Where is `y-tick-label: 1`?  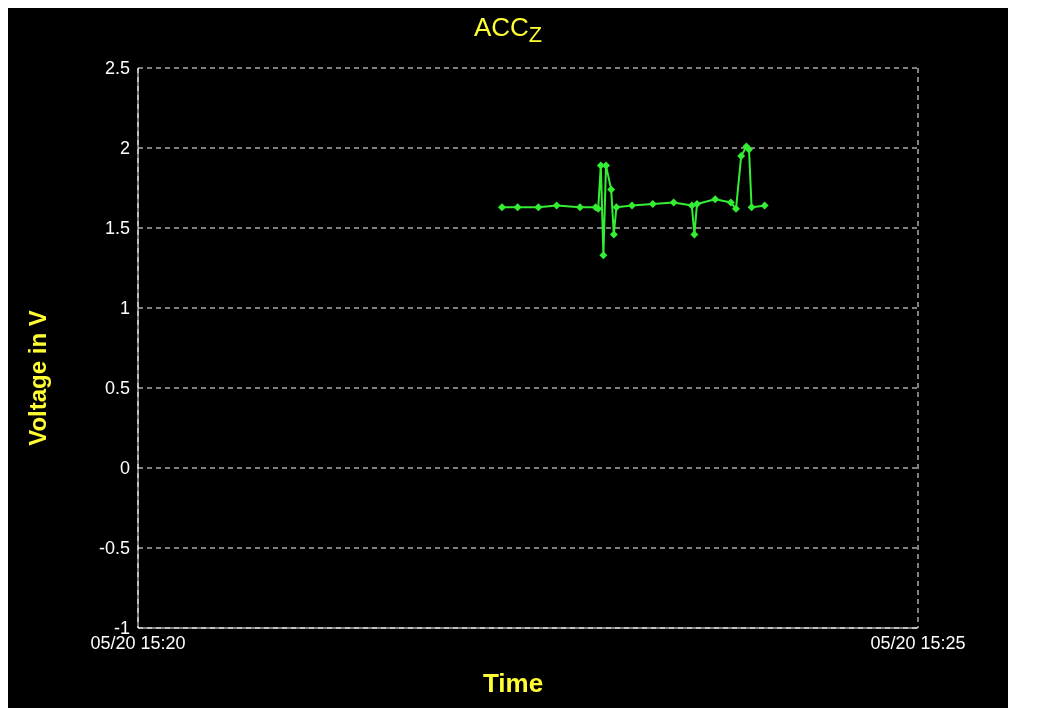
y-tick-label: 1 is located at coordinates (124, 308).